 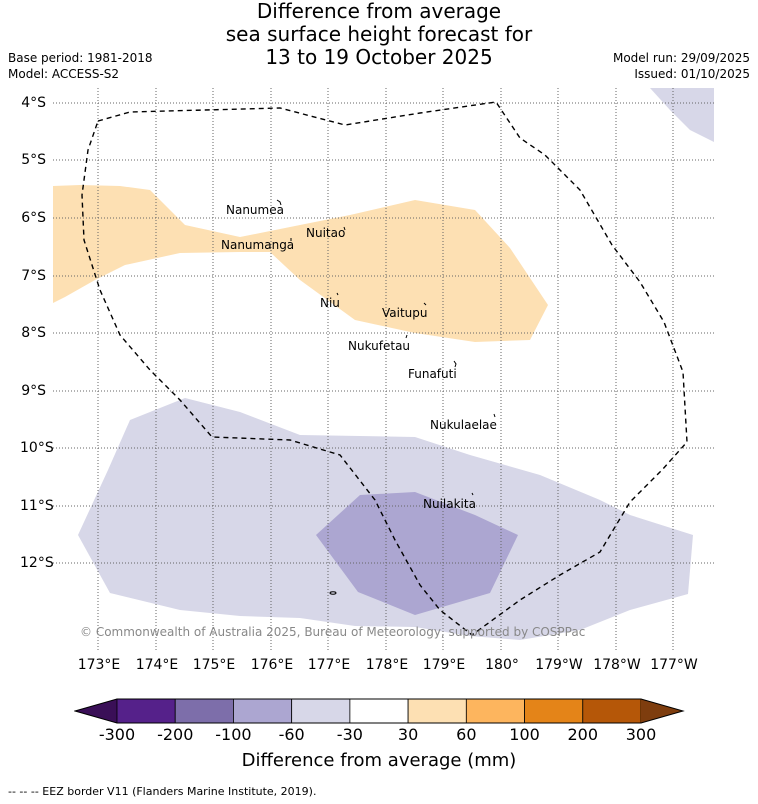 I want to click on negative-anomaly-region-northeast, so click(x=682, y=115).